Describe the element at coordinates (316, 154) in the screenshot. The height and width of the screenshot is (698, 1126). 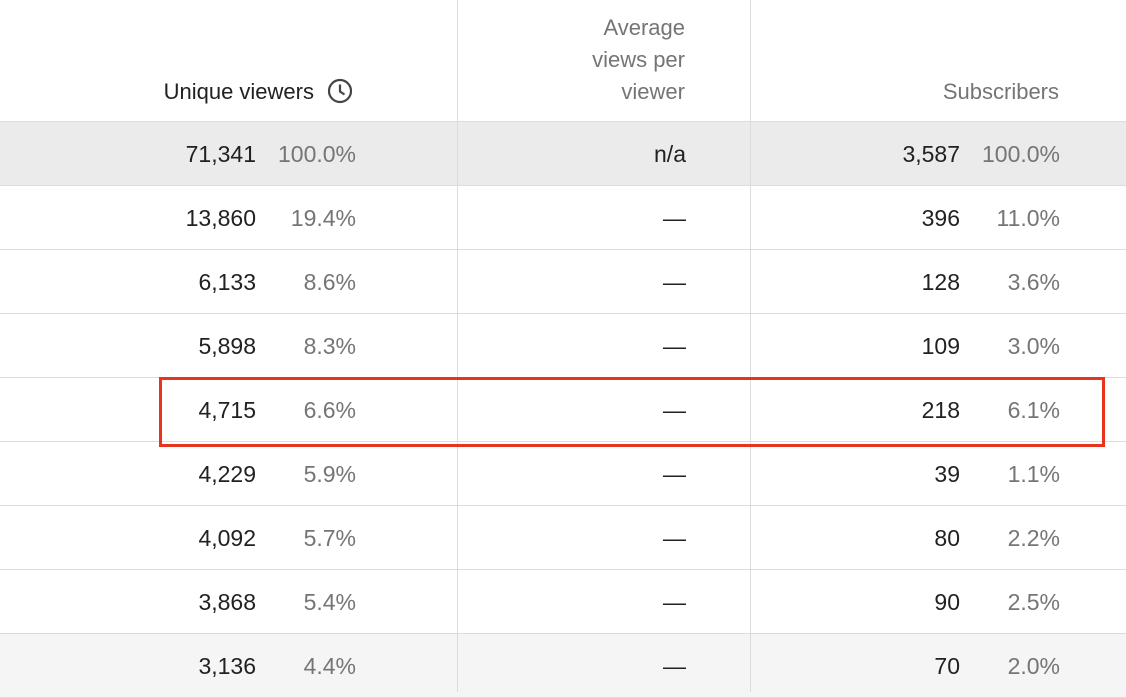
I see `viewers-percent: 100.0%` at that location.